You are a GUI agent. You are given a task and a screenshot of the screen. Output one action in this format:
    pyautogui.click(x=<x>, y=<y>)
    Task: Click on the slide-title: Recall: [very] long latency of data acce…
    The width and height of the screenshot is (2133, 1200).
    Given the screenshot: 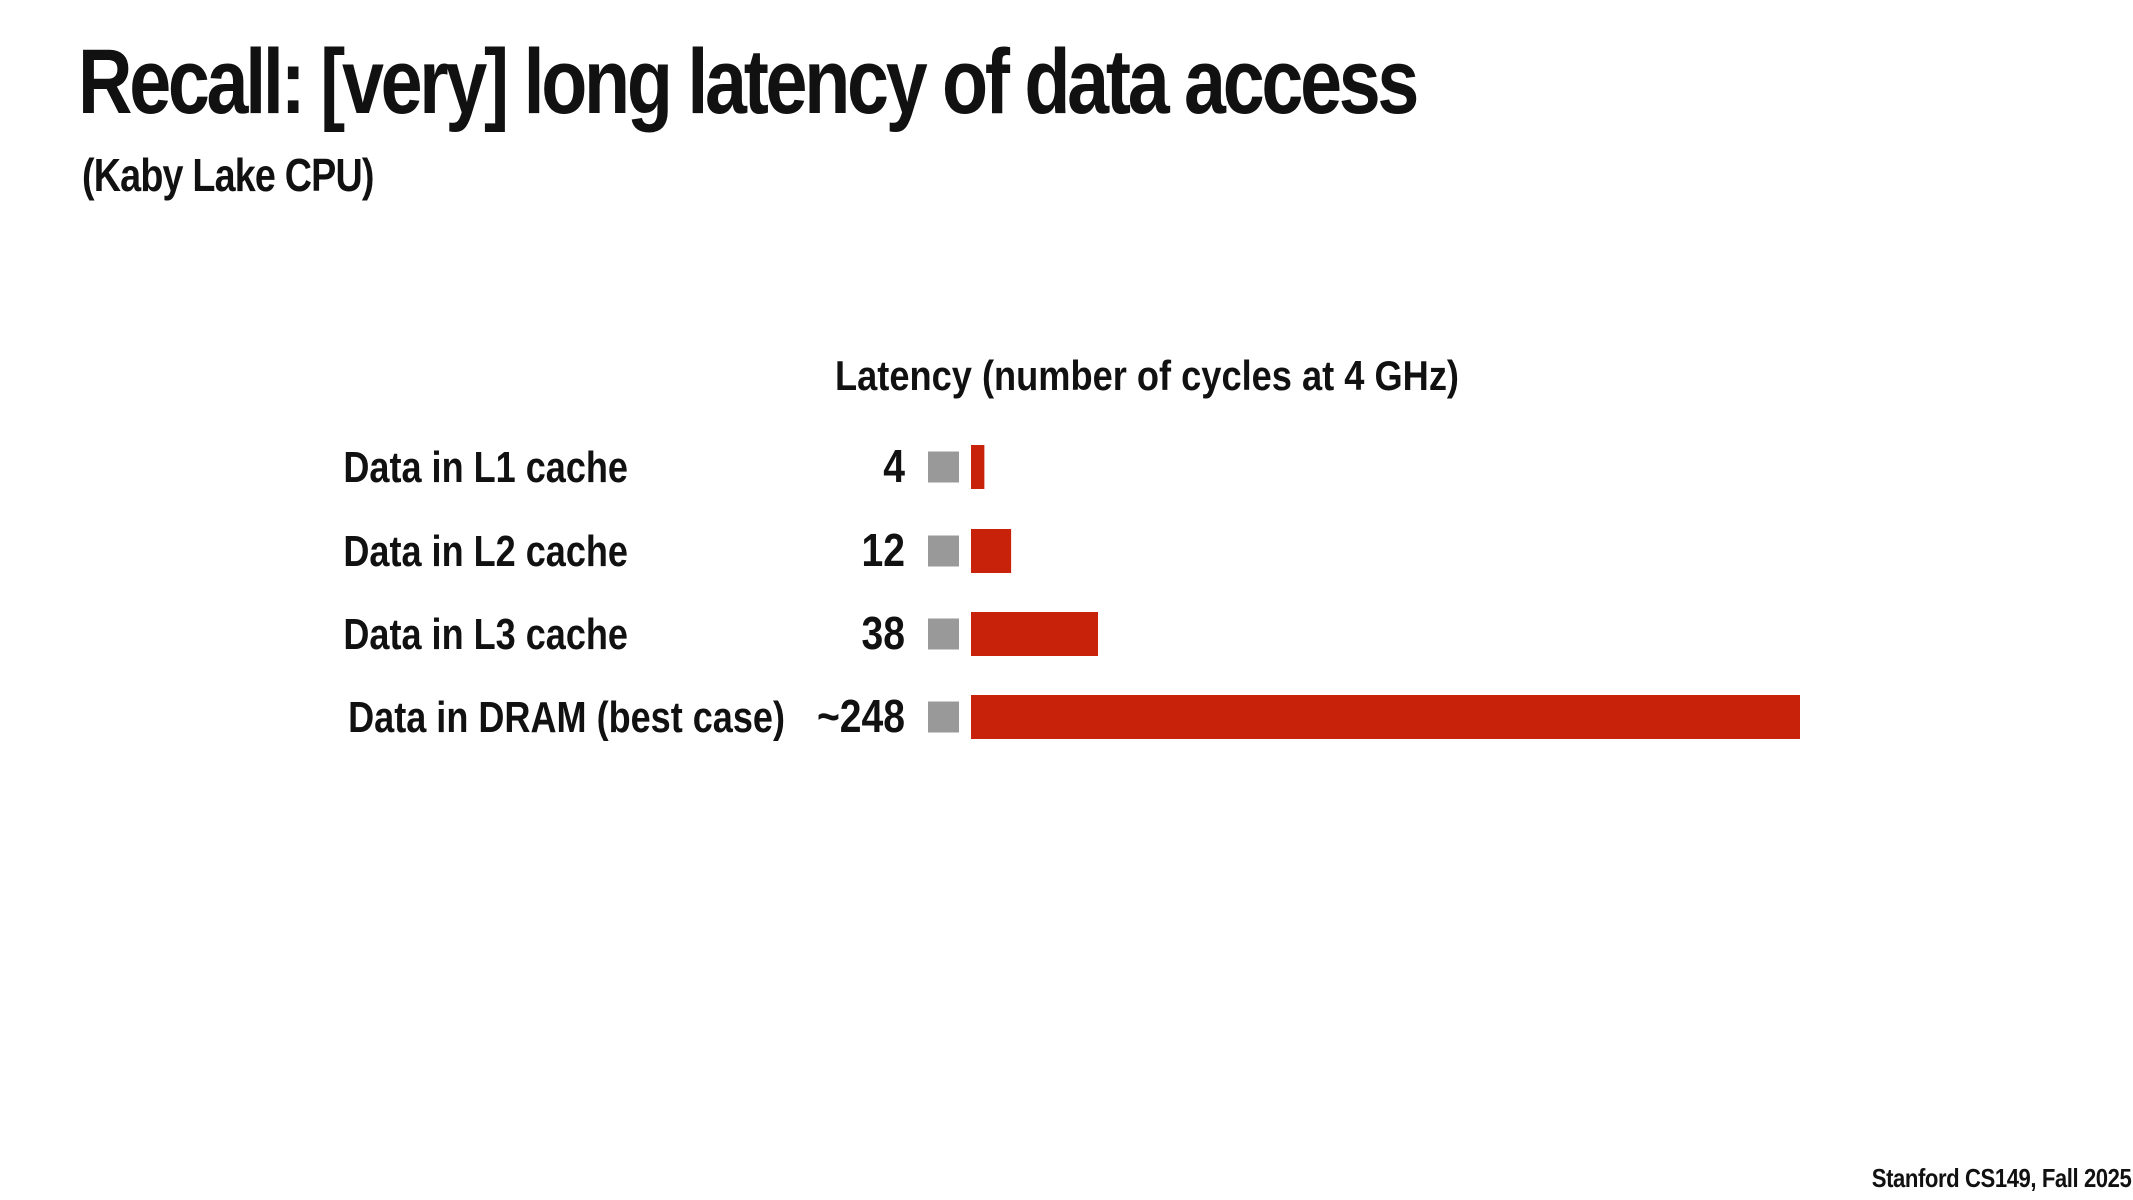 What is the action you would take?
    pyautogui.click(x=748, y=82)
    